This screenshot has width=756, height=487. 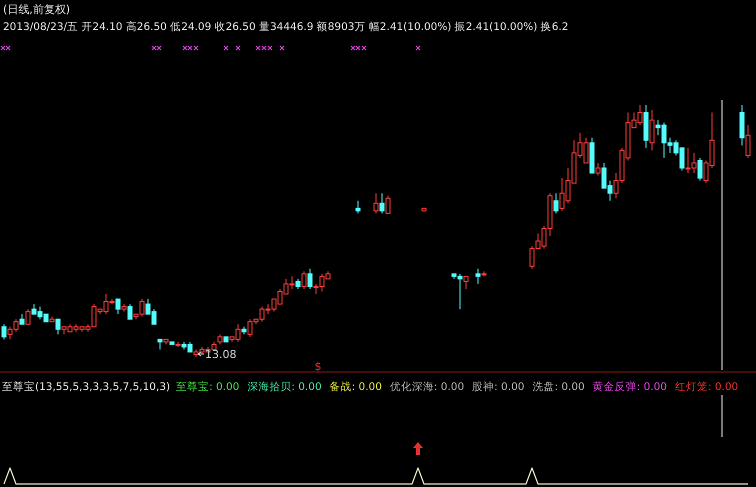 What do you see at coordinates (220, 354) in the screenshot?
I see `annotation: 13.08` at bounding box center [220, 354].